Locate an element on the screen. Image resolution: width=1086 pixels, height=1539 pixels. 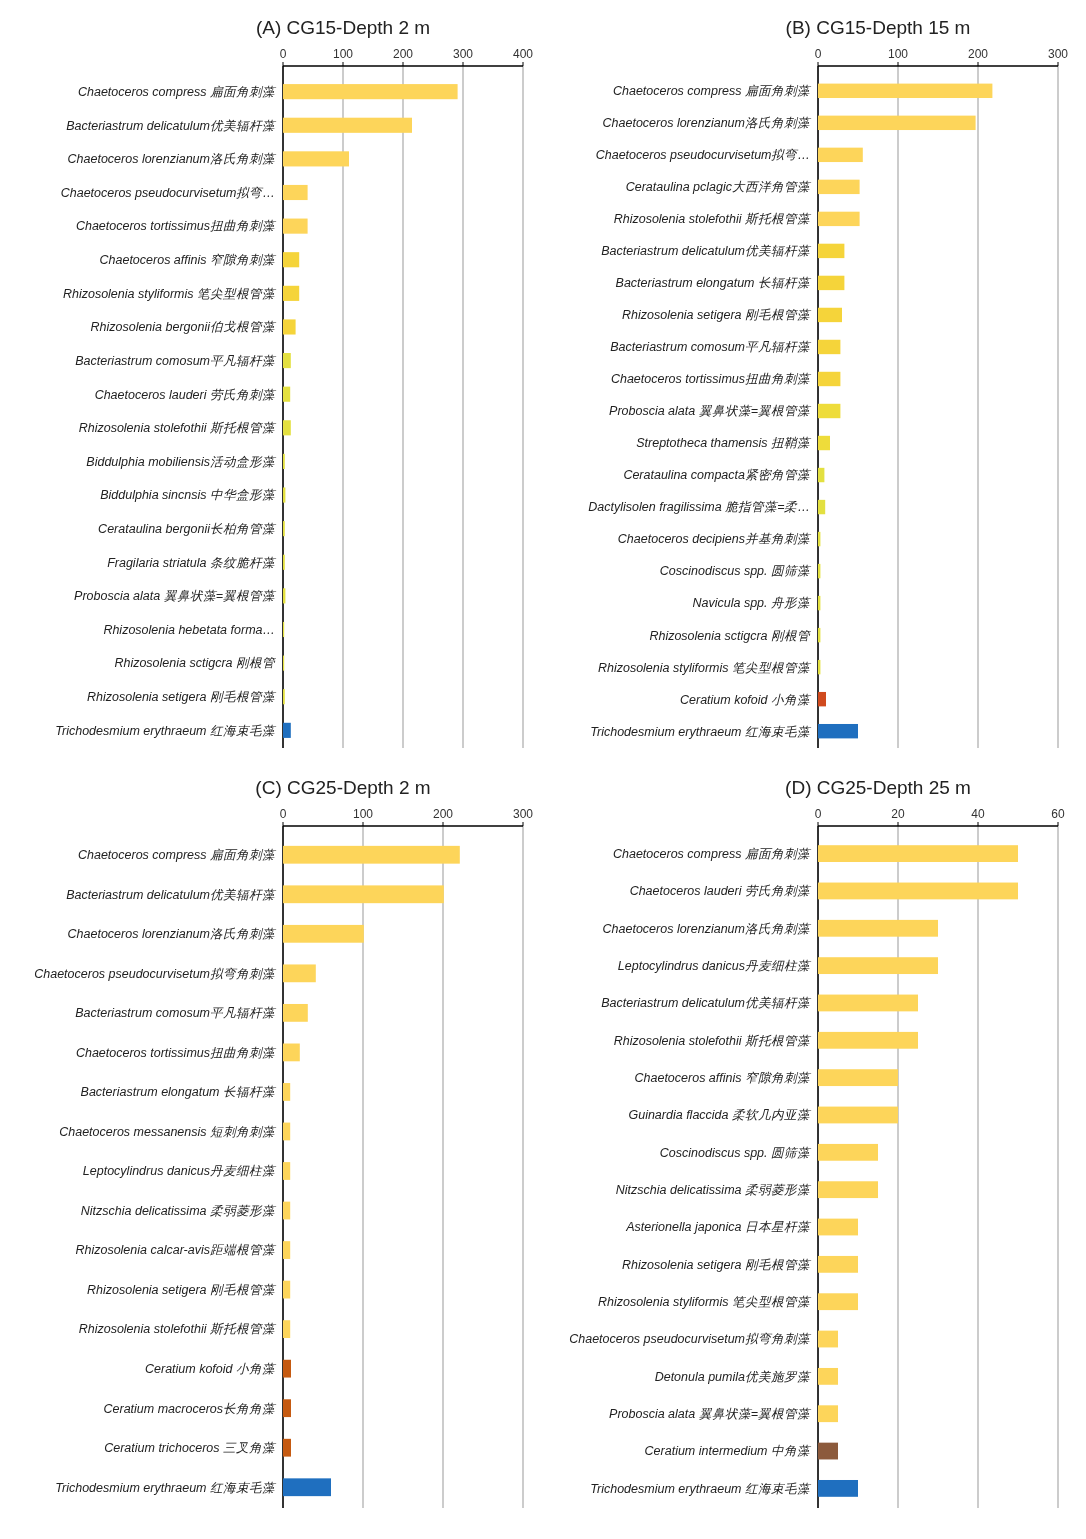
y-tick-label: Leptocylindrus danicus丹麦细柱藻 is located at coordinates (714, 966).